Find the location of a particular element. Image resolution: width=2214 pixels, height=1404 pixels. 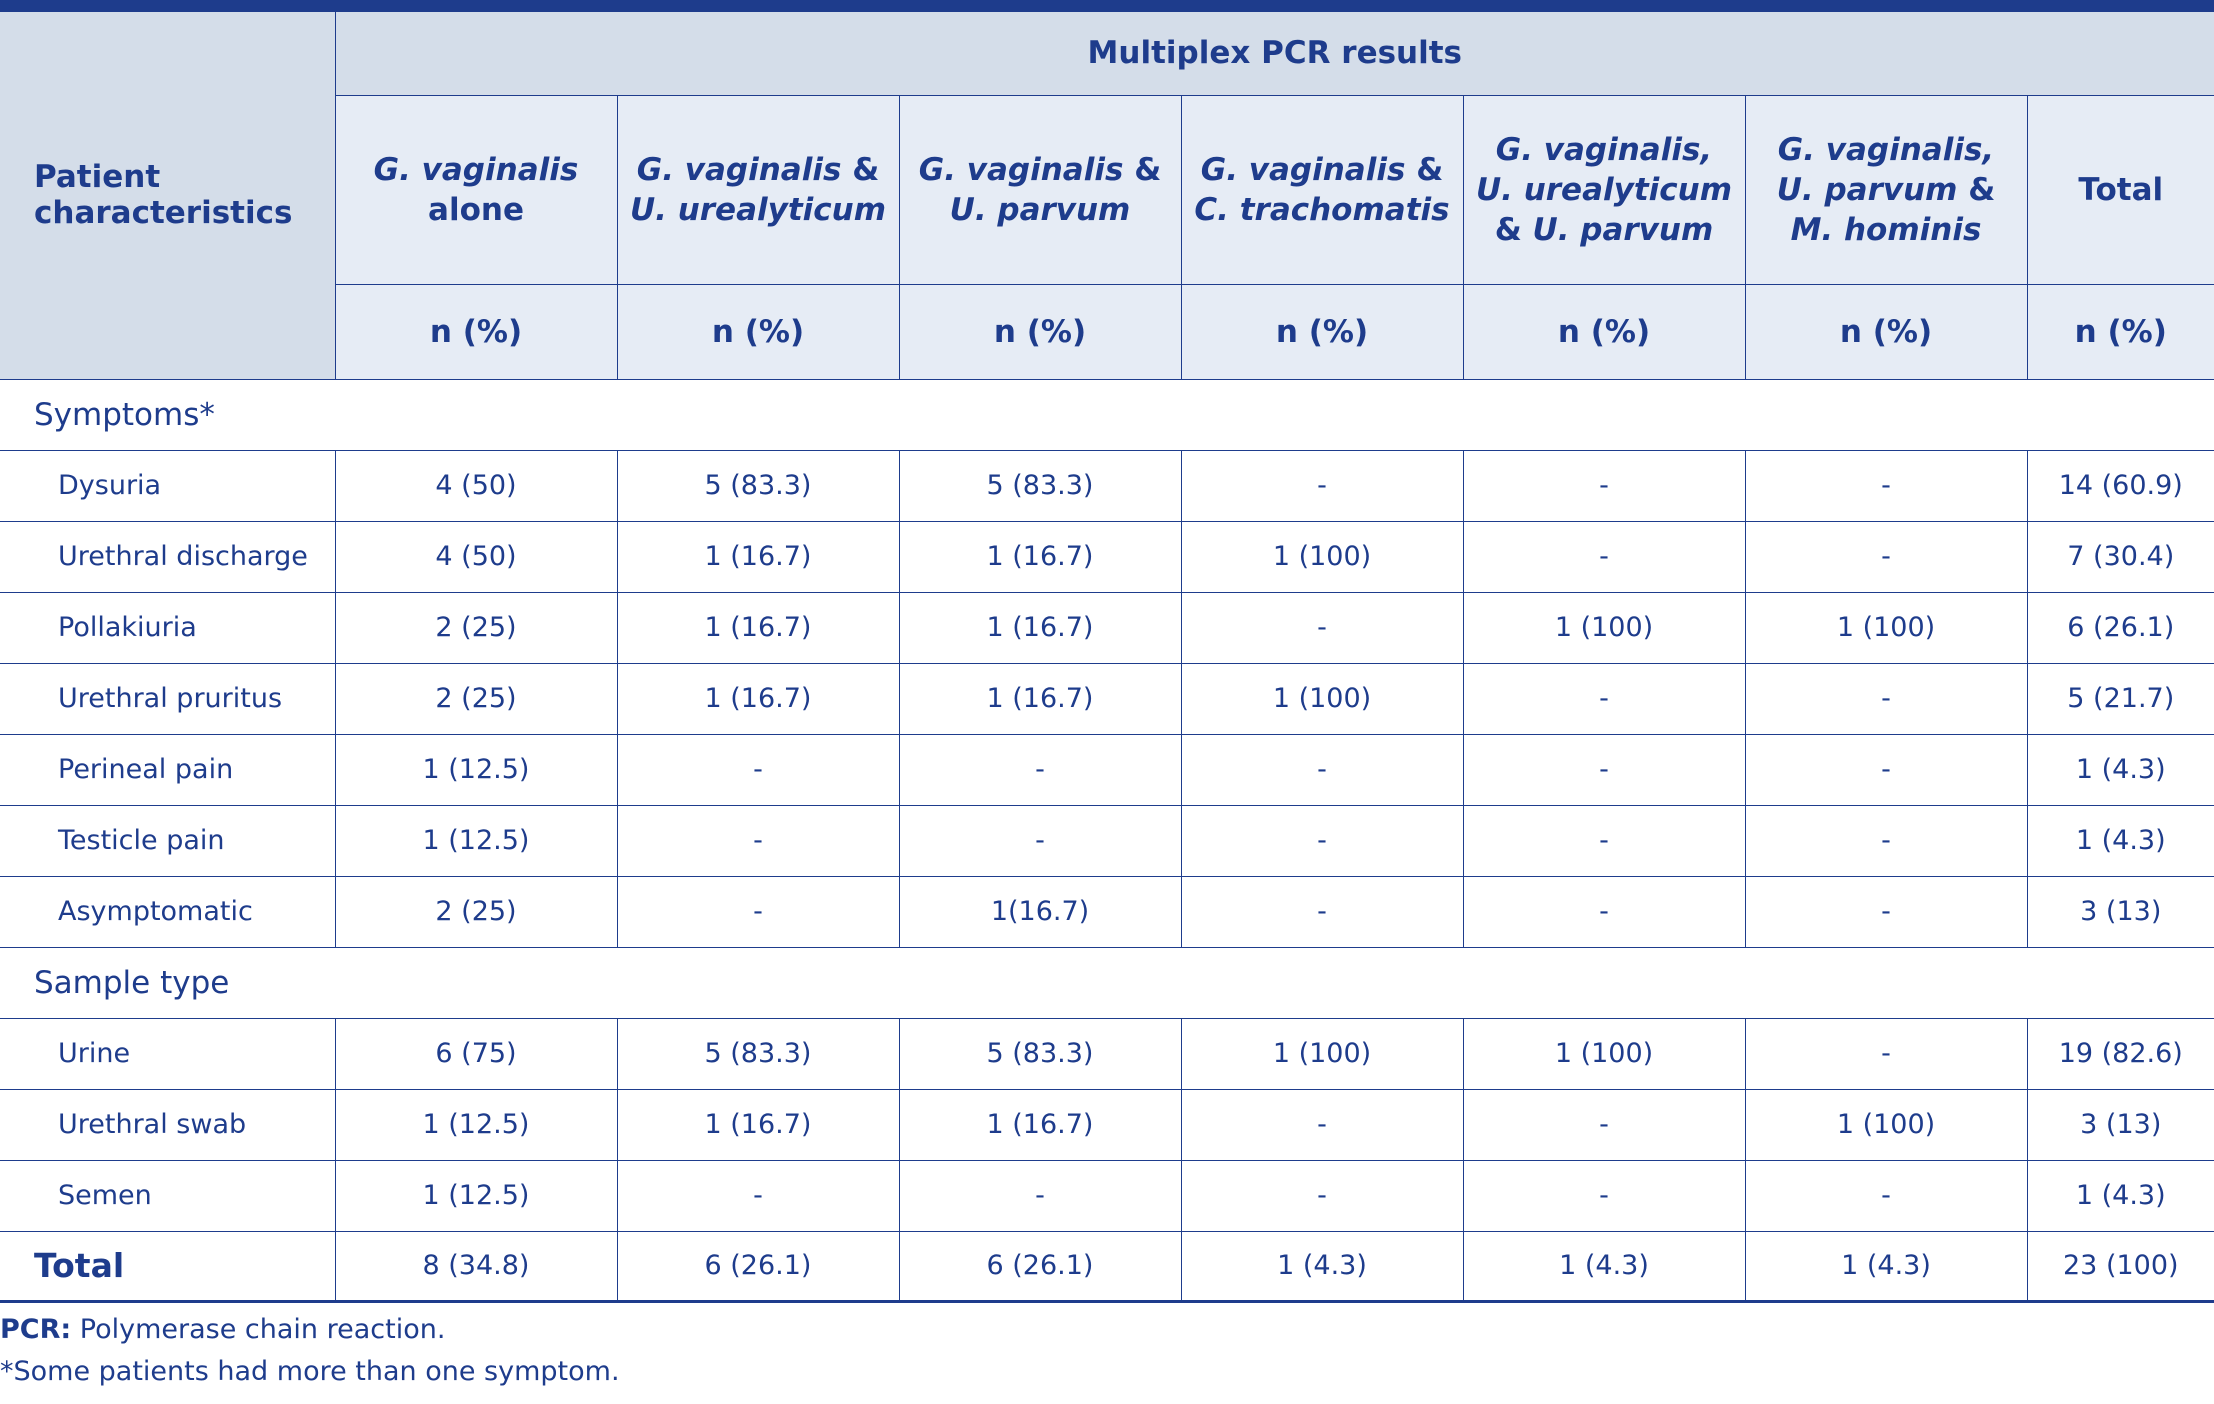

row-label: Testicle pain is located at coordinates (168, 840).